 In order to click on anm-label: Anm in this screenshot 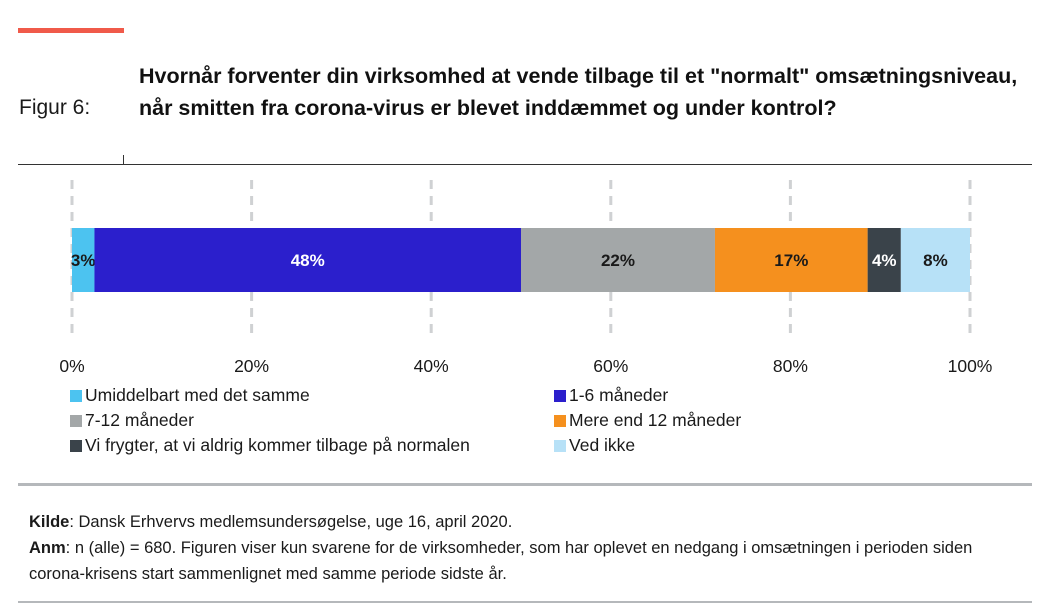, I will do `click(47, 548)`.